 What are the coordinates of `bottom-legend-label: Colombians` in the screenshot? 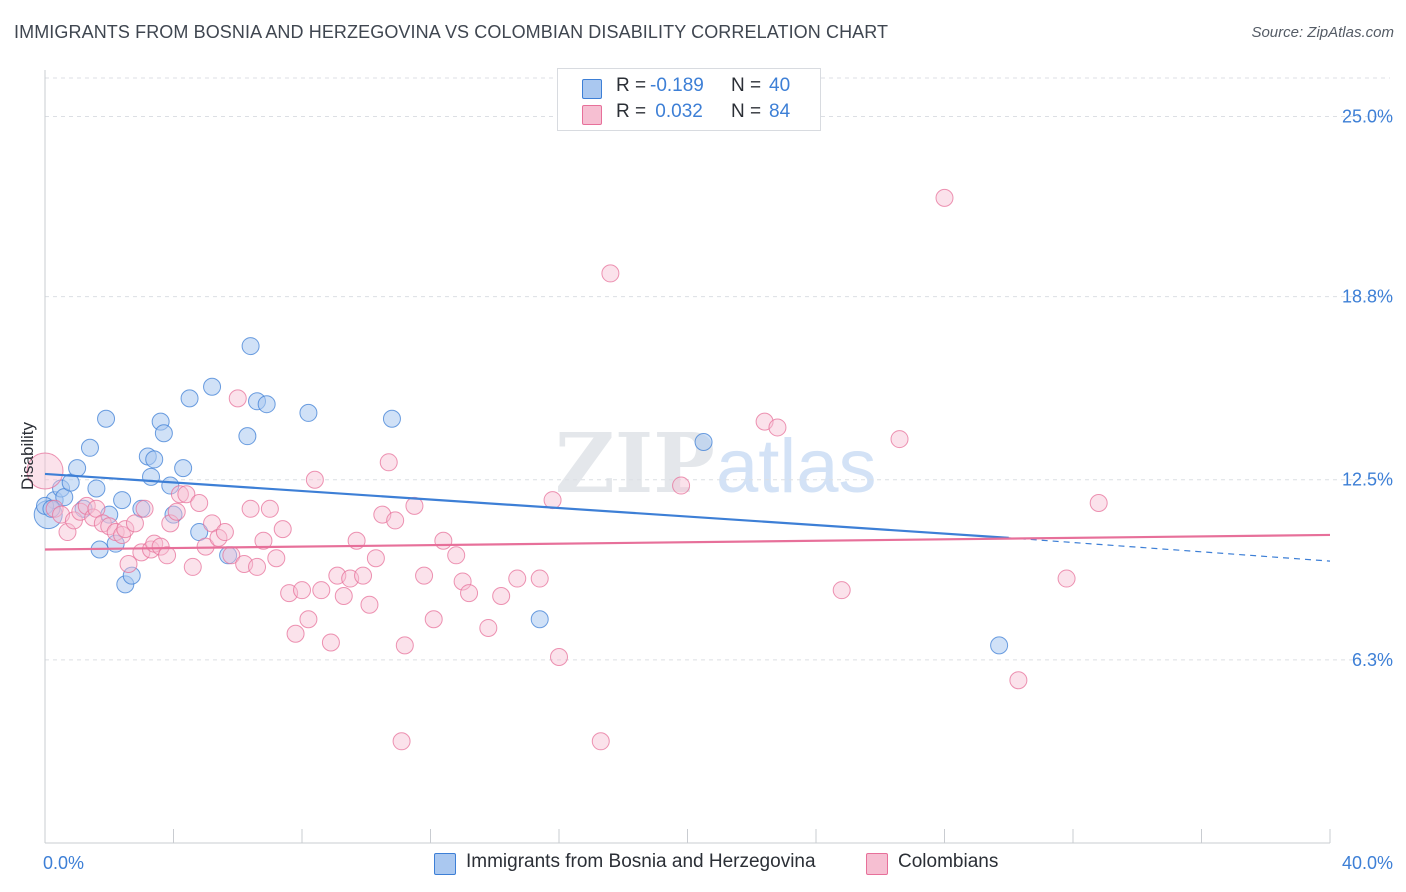 It's located at (948, 861).